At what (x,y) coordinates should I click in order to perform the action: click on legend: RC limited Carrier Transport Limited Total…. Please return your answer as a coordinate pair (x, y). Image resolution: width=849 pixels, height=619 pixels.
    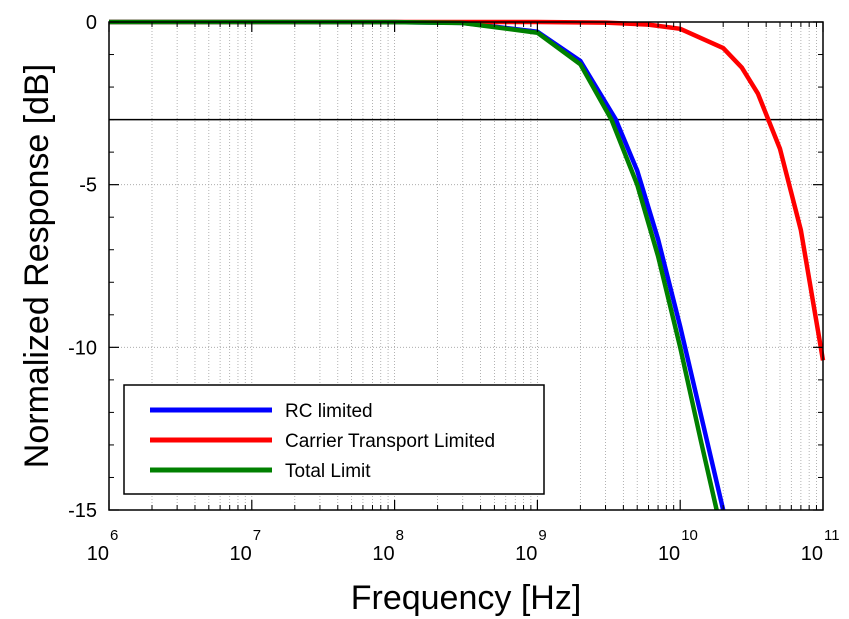
    Looking at the image, I should click on (334, 439).